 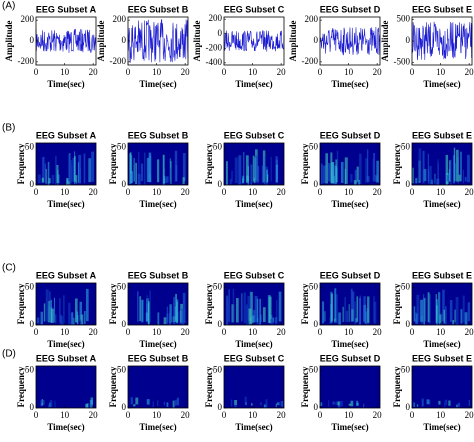 I want to click on signal, so click(x=254, y=41).